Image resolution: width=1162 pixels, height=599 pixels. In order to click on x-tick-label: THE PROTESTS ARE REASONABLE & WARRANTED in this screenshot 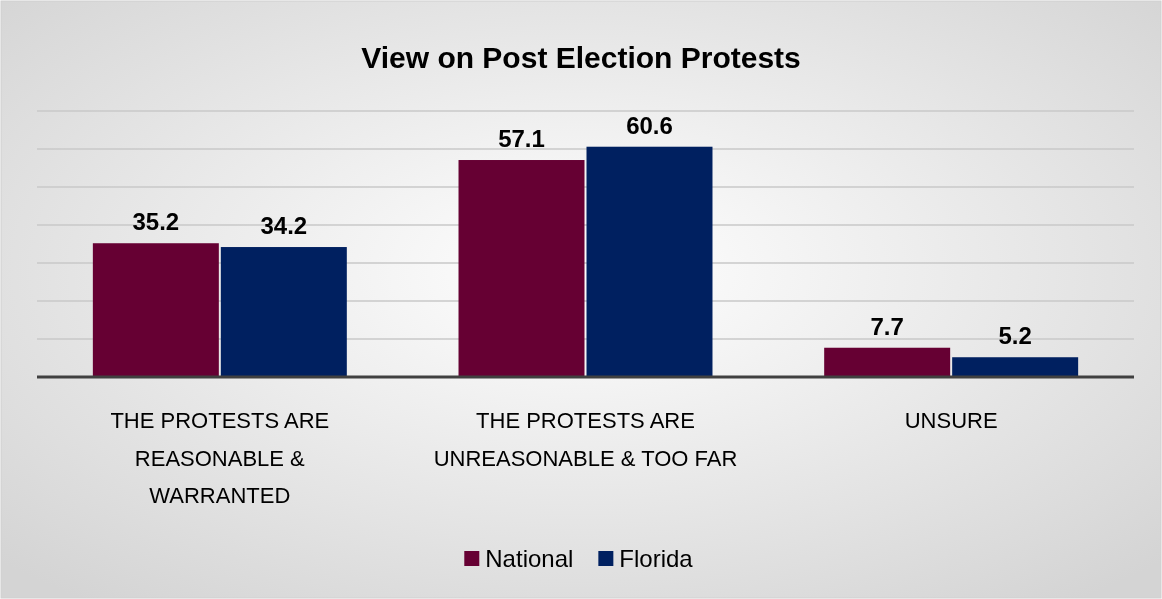, I will do `click(220, 458)`.